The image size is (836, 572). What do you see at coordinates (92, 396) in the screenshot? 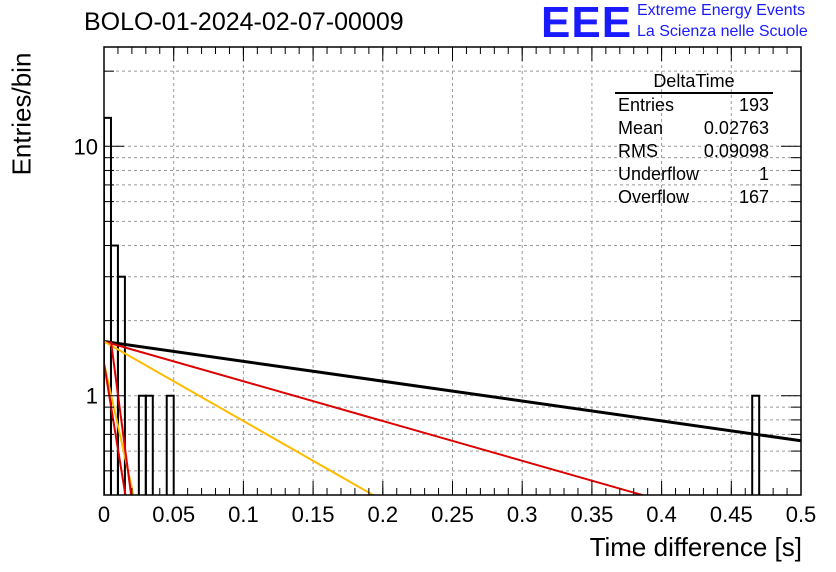
I see `y-tick-label: 1` at bounding box center [92, 396].